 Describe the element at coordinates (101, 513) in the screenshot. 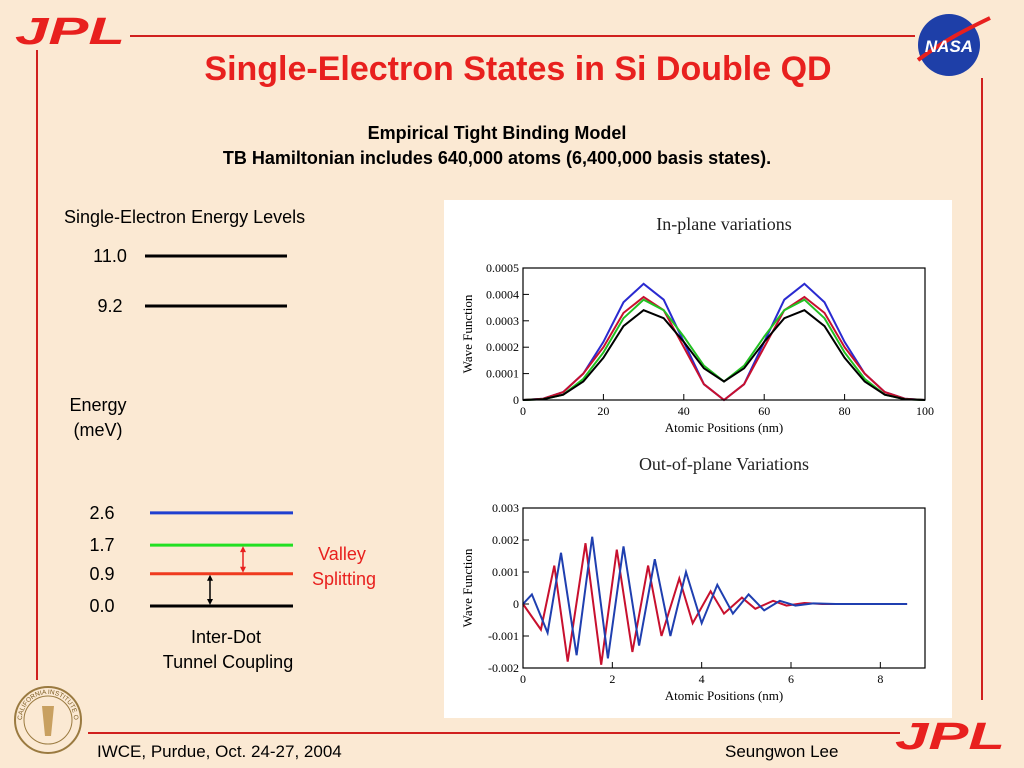

I see `level-label: 2.6` at that location.